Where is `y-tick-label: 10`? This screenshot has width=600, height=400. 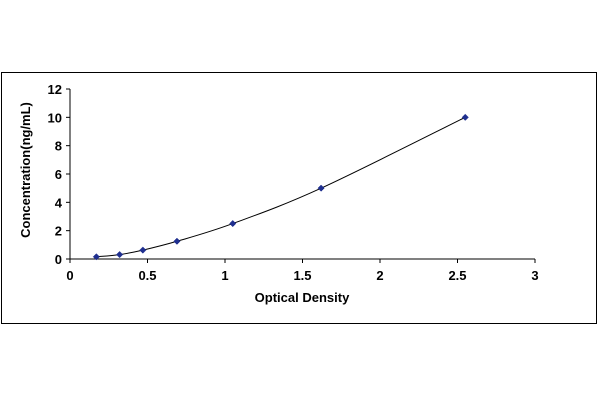 y-tick-label: 10 is located at coordinates (55, 117).